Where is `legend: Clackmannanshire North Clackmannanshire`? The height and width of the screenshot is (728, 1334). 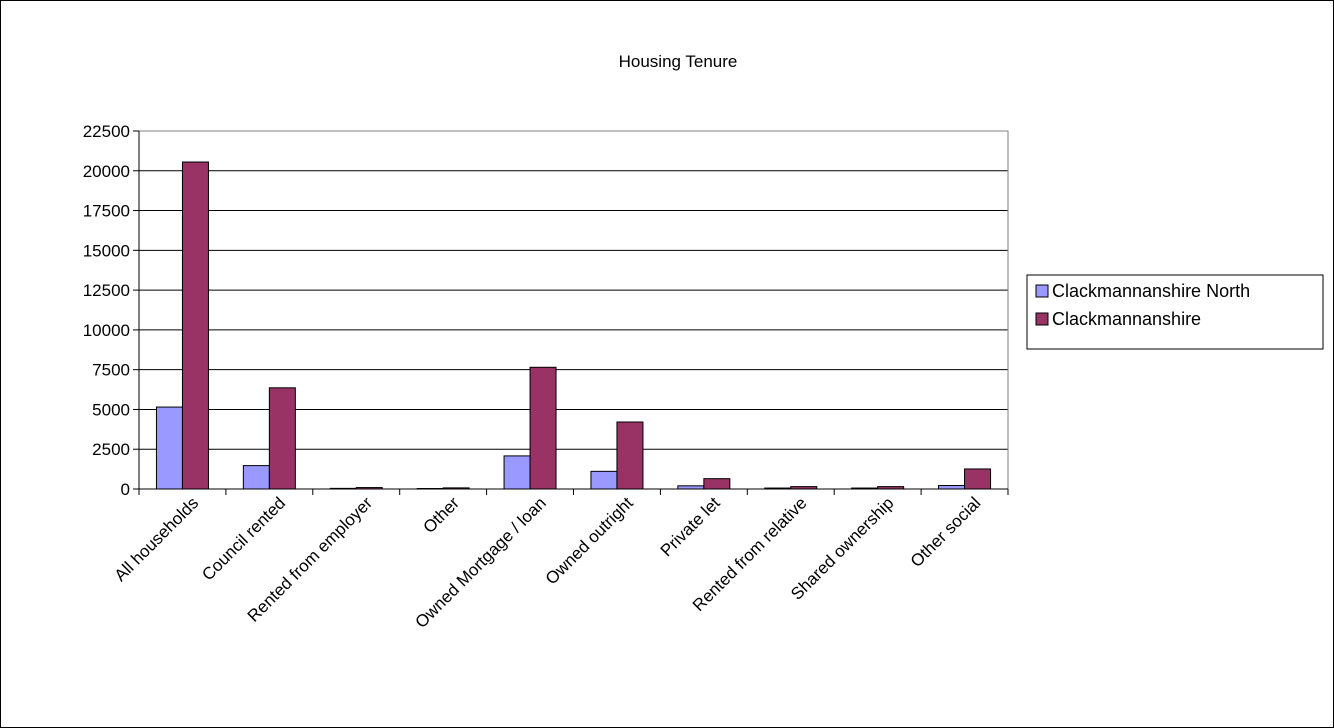
legend: Clackmannanshire North Clackmannanshire is located at coordinates (1175, 312).